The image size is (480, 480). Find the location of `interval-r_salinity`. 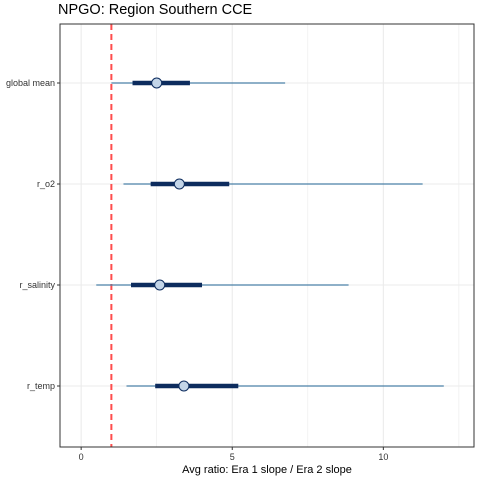

interval-r_salinity is located at coordinates (222, 285).